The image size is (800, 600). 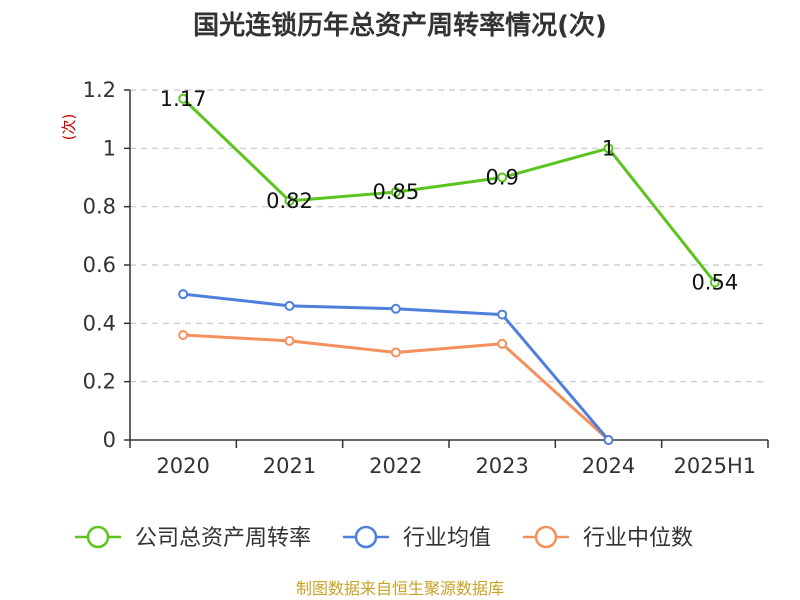 What do you see at coordinates (99, 382) in the screenshot?
I see `y-tick-label: 0.2` at bounding box center [99, 382].